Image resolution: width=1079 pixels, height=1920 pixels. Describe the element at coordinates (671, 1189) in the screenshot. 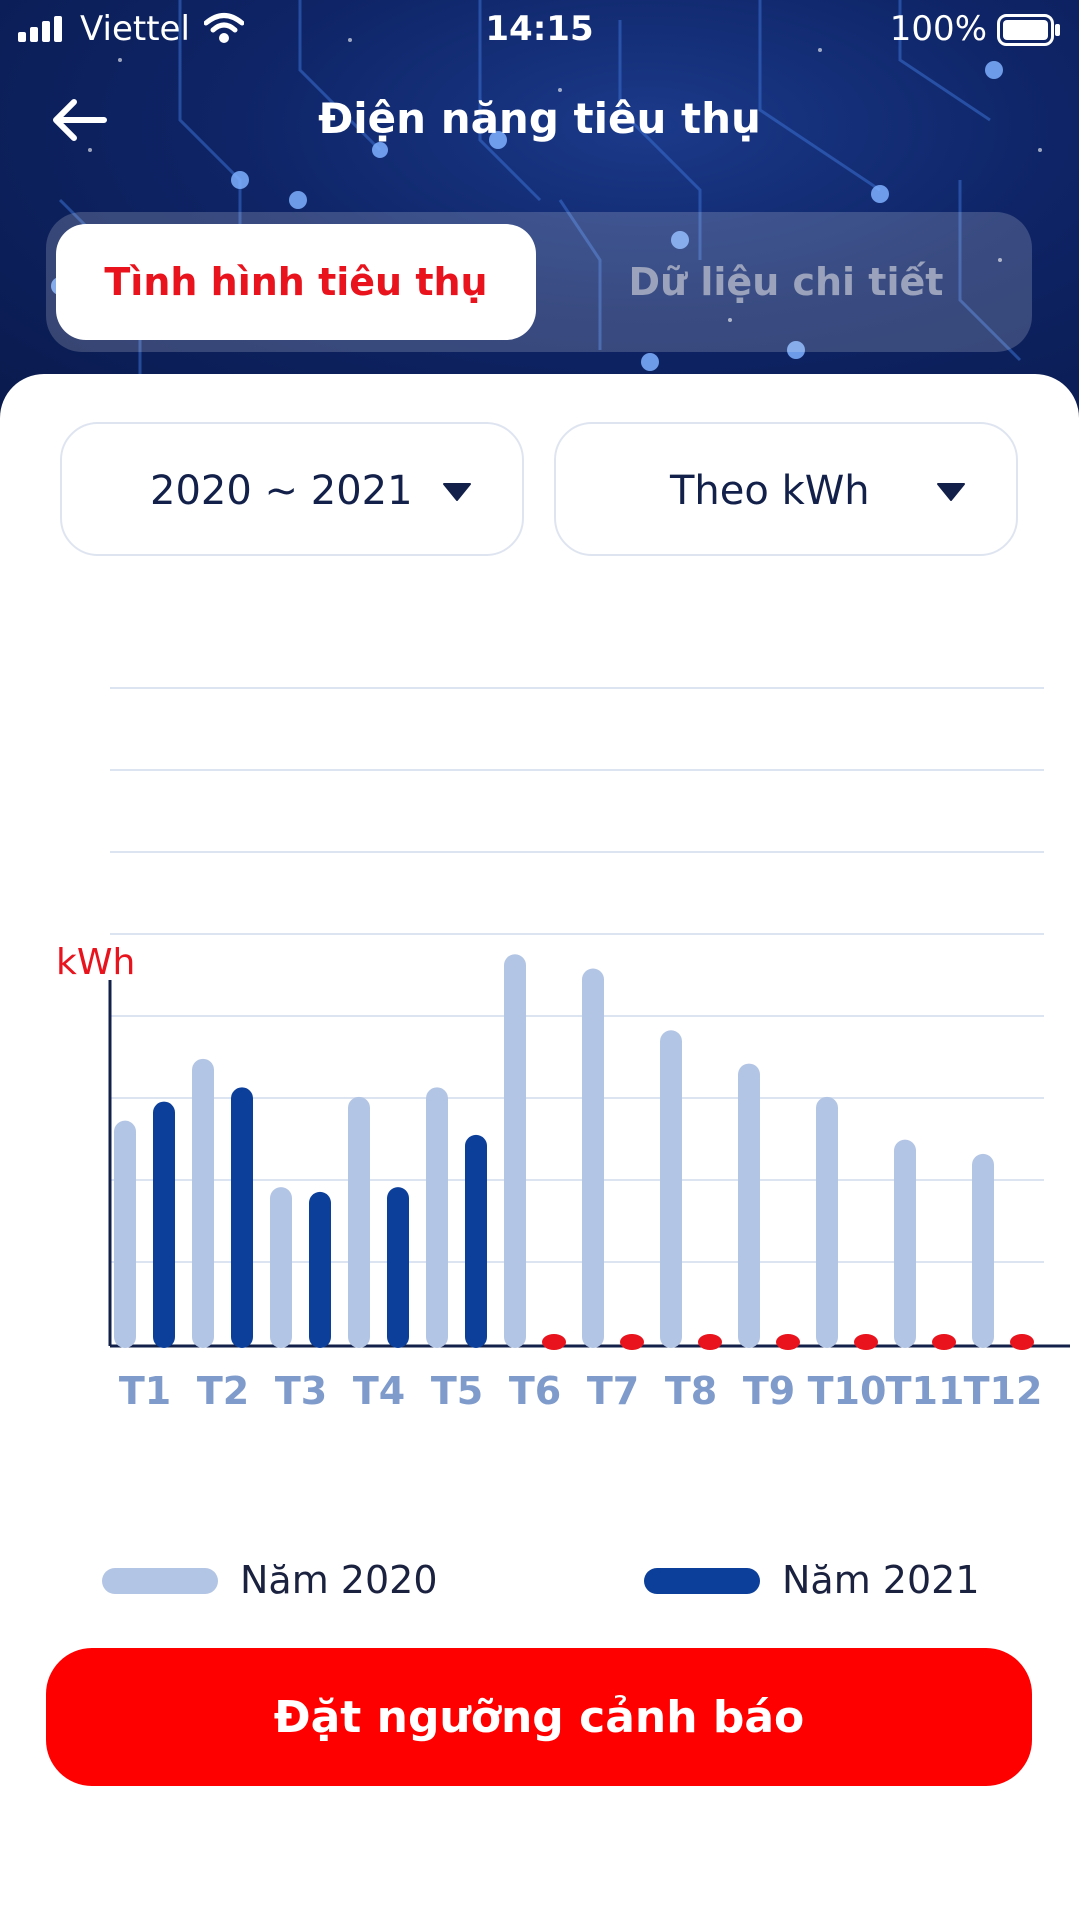

I see `bar-2020-T8` at that location.